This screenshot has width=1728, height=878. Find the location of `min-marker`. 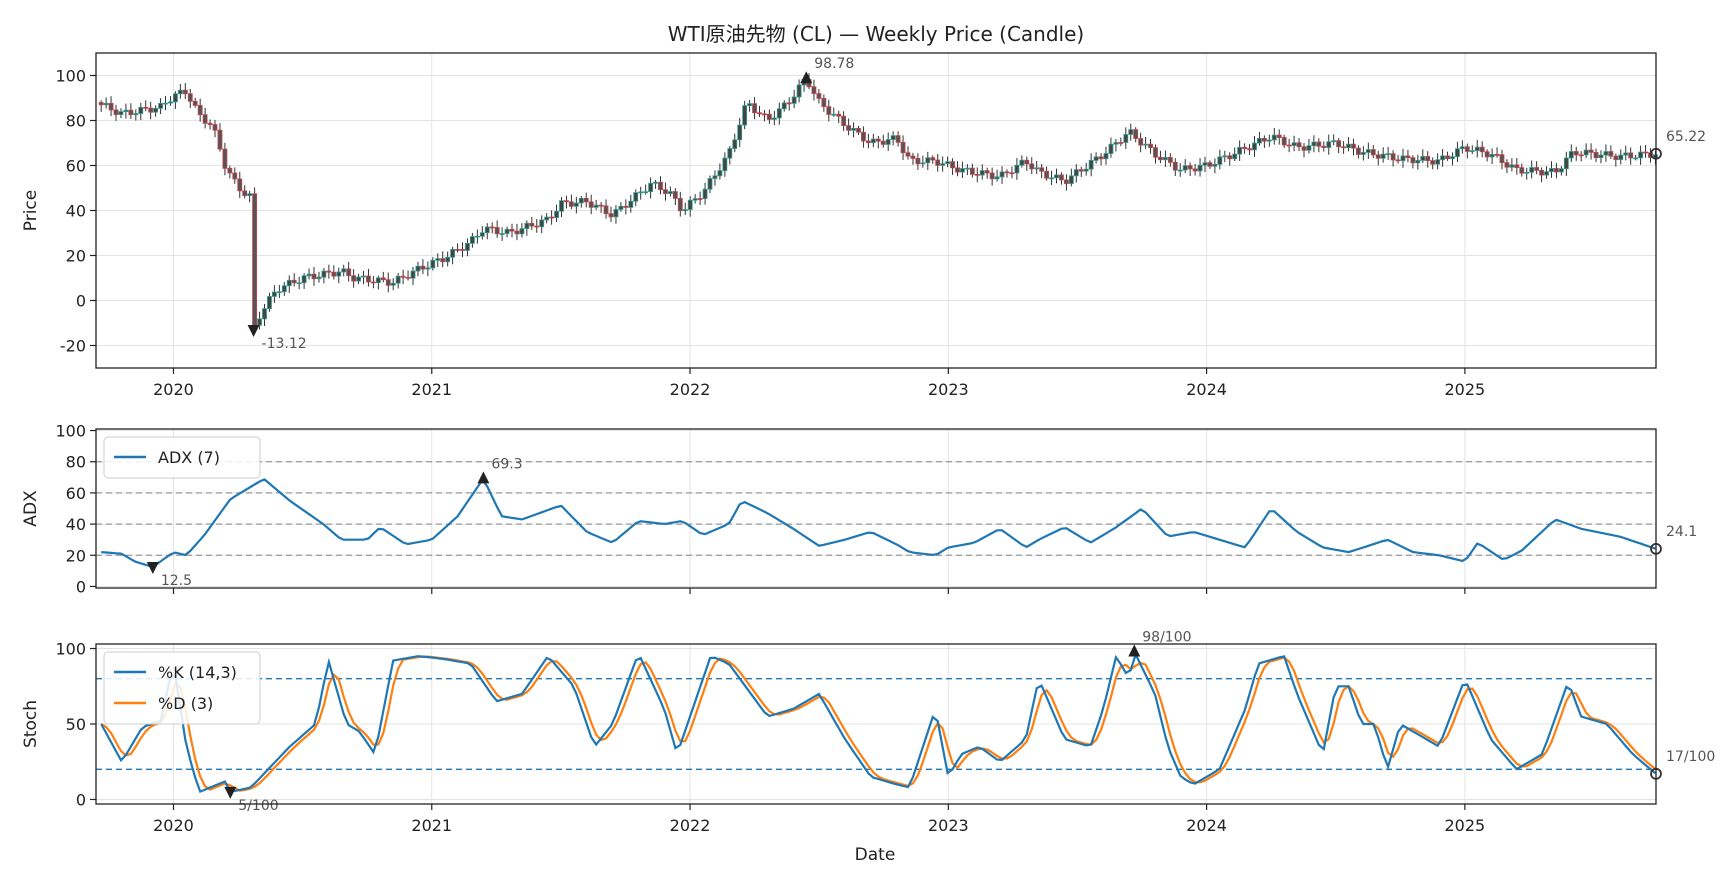

min-marker is located at coordinates (230, 792).